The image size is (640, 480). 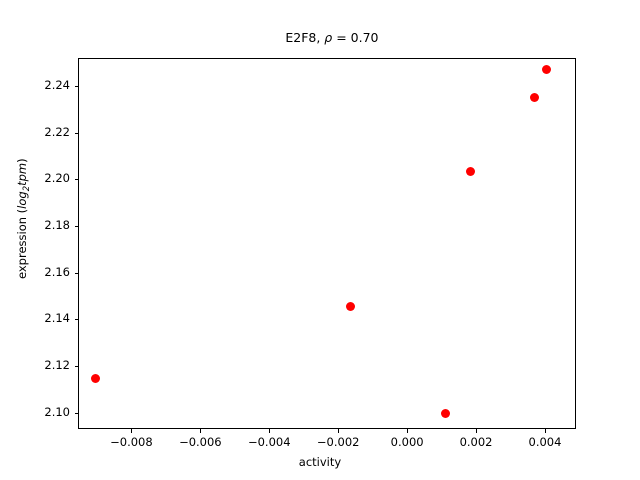 What do you see at coordinates (22, 160) in the screenshot?
I see `y-axis-label-close: )` at bounding box center [22, 160].